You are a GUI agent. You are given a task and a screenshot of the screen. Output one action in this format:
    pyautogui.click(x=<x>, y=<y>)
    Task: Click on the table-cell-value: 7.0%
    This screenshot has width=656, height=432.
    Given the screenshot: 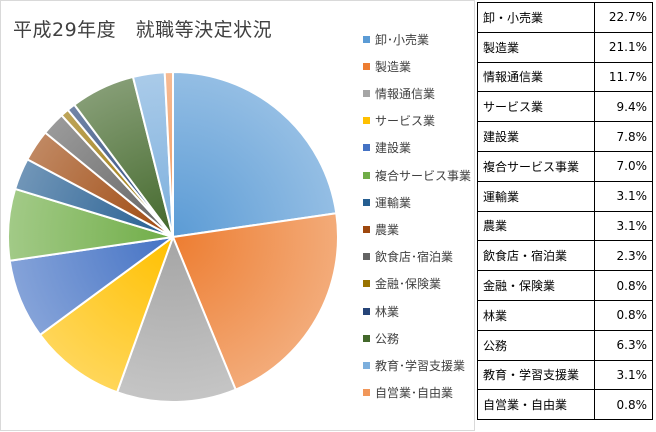 What is the action you would take?
    pyautogui.click(x=623, y=166)
    